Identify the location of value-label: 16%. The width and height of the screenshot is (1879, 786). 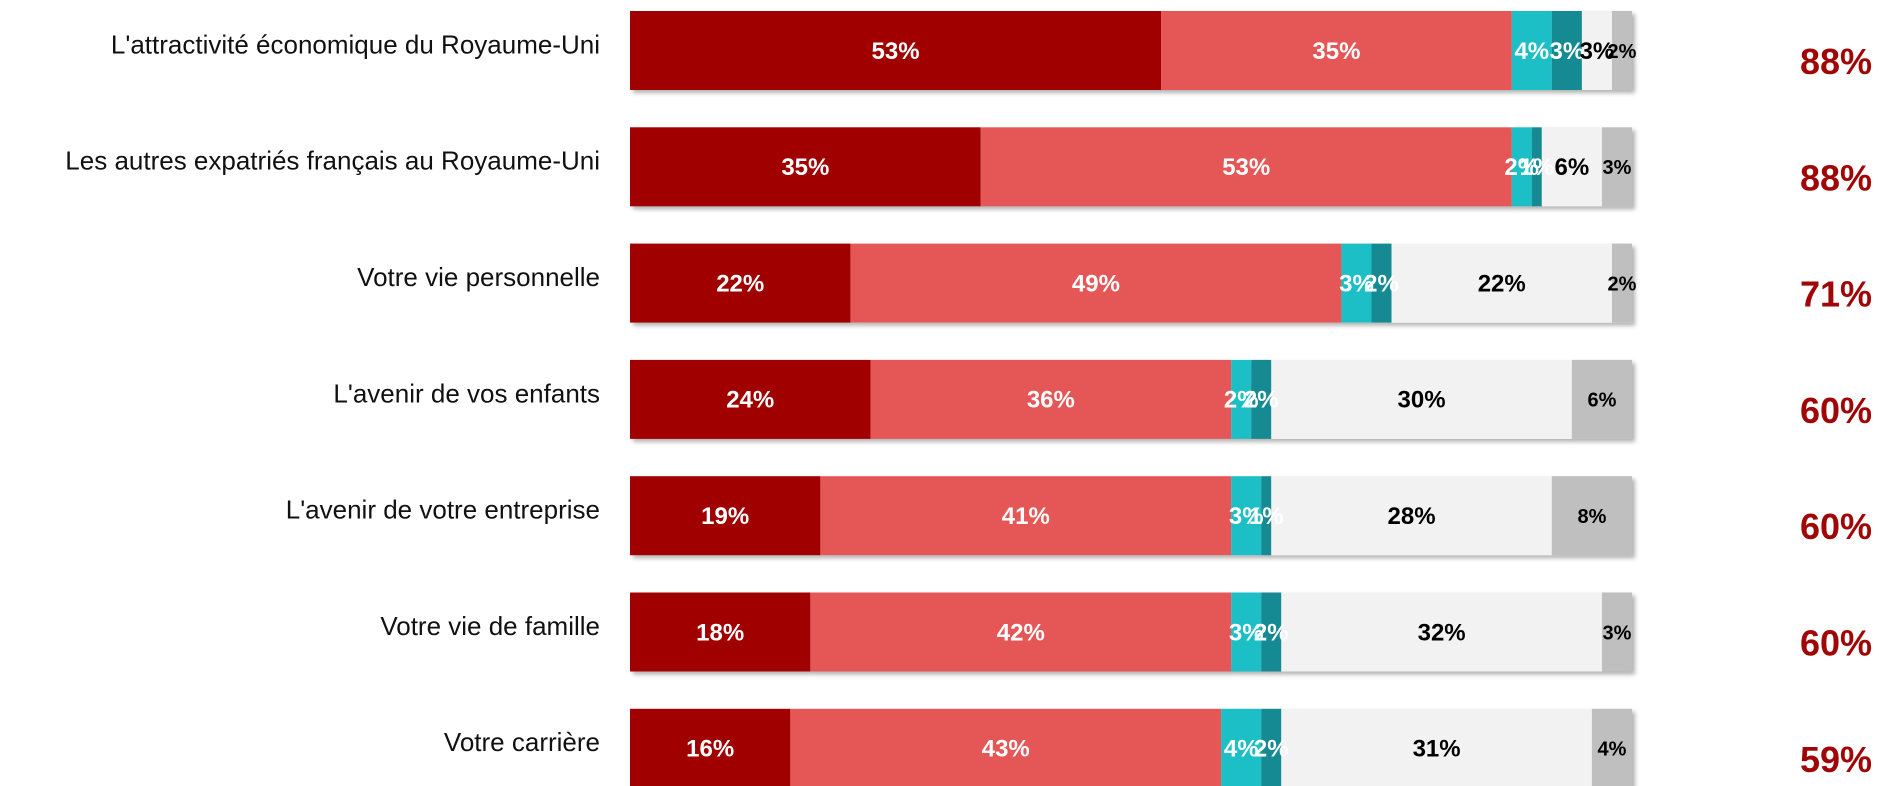
(710, 749).